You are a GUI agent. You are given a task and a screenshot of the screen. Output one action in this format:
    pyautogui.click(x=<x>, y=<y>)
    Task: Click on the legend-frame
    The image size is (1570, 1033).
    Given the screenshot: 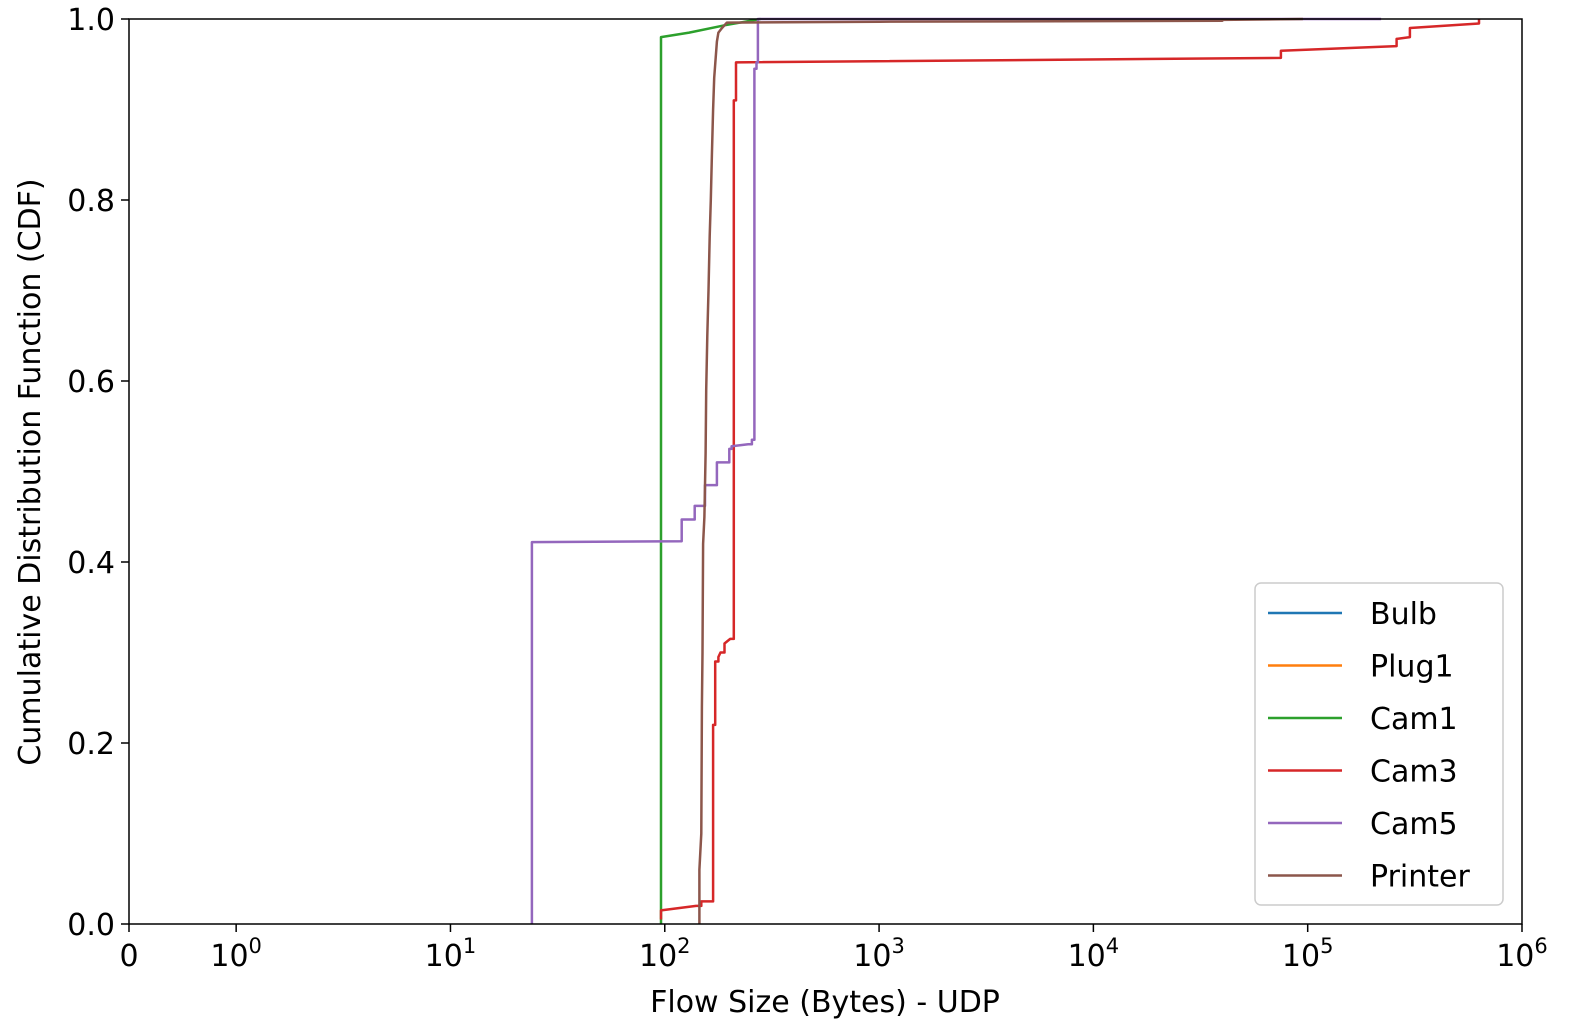 What is the action you would take?
    pyautogui.click(x=1379, y=744)
    